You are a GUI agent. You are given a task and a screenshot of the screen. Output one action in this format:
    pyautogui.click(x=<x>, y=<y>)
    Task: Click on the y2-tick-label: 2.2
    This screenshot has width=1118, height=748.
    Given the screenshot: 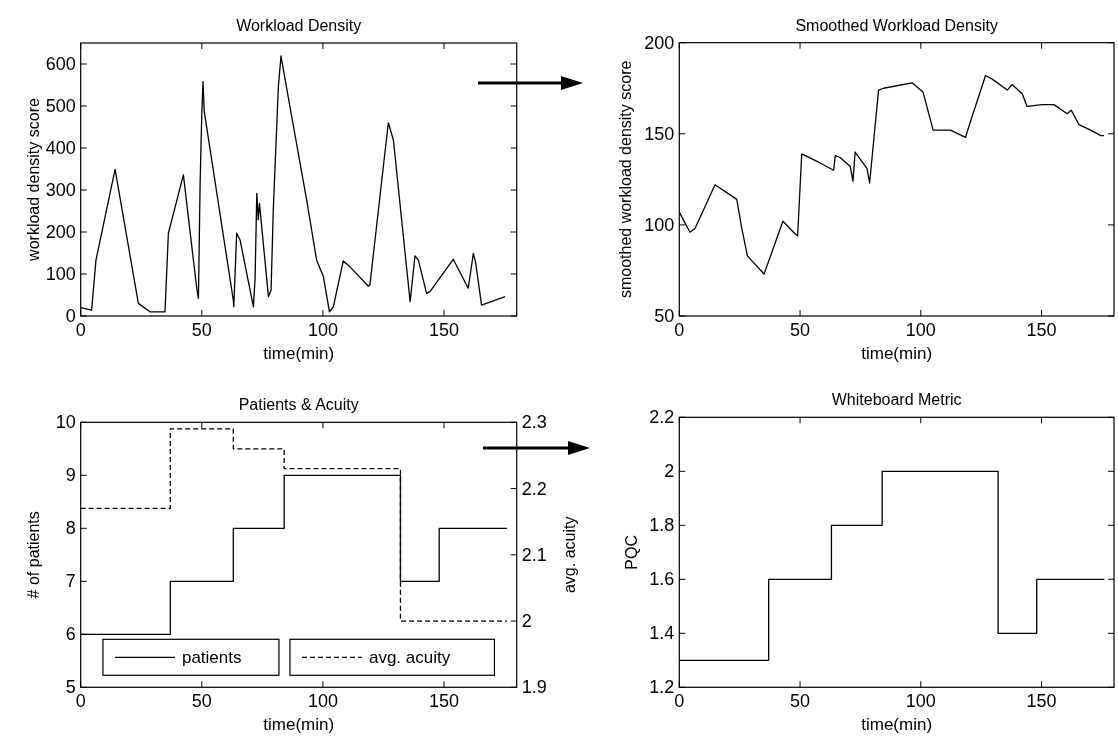 What is the action you would take?
    pyautogui.click(x=534, y=488)
    